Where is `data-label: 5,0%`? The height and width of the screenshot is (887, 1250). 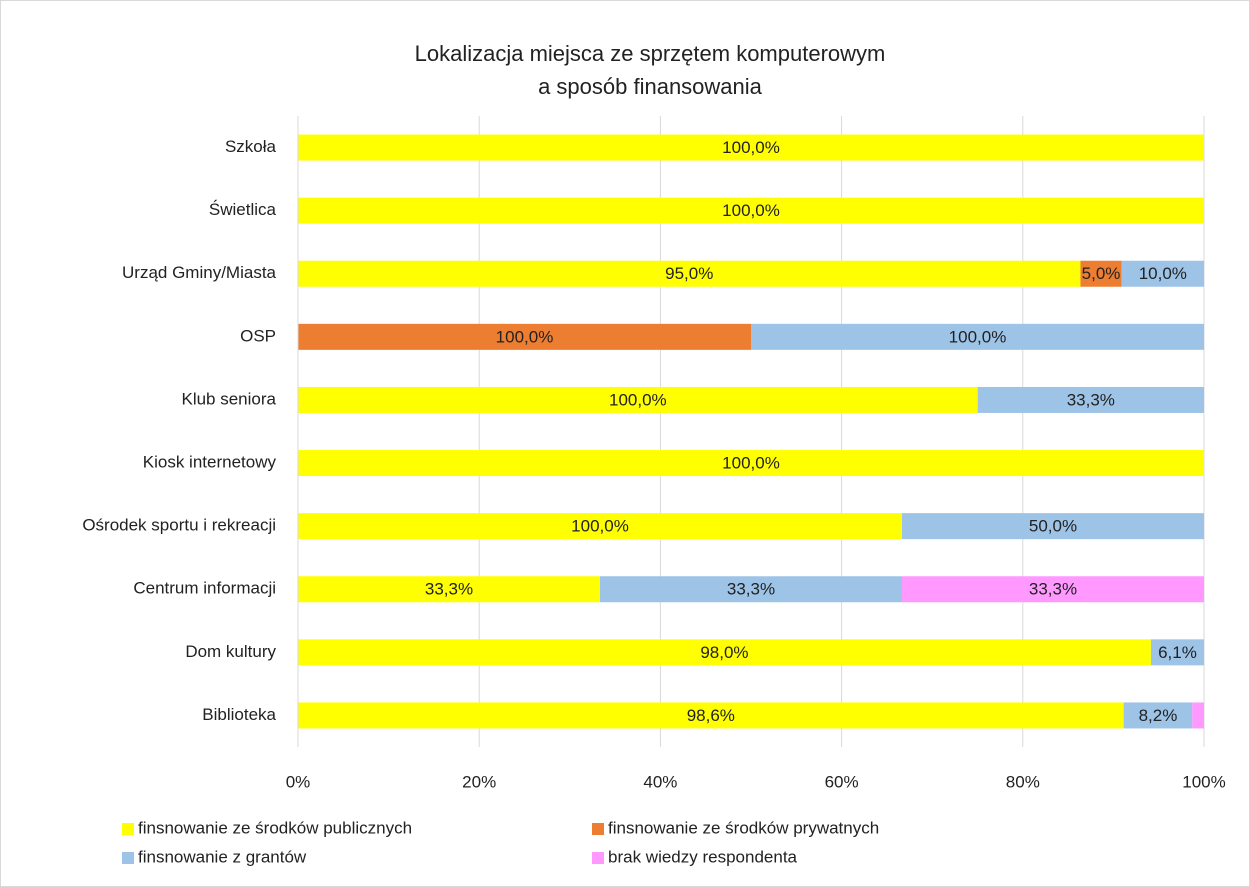
data-label: 5,0% is located at coordinates (1101, 273).